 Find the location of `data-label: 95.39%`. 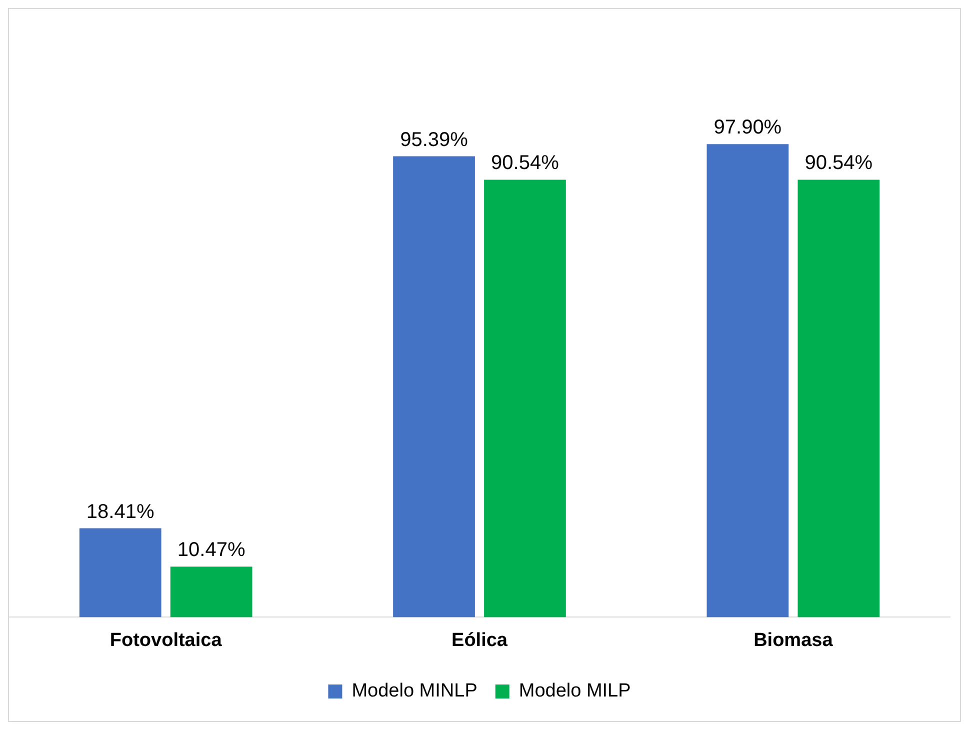

data-label: 95.39% is located at coordinates (434, 139).